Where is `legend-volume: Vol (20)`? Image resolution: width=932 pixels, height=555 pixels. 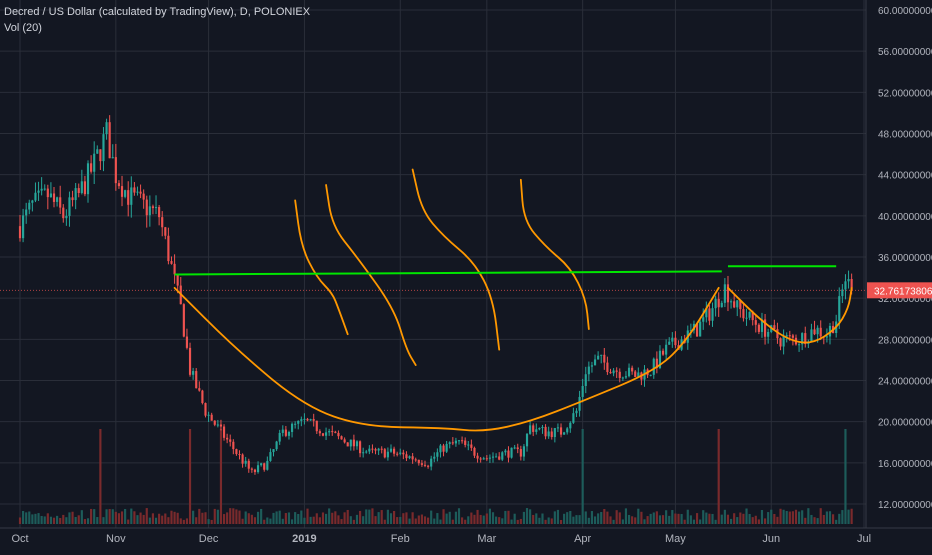
legend-volume: Vol (20) is located at coordinates (23, 28).